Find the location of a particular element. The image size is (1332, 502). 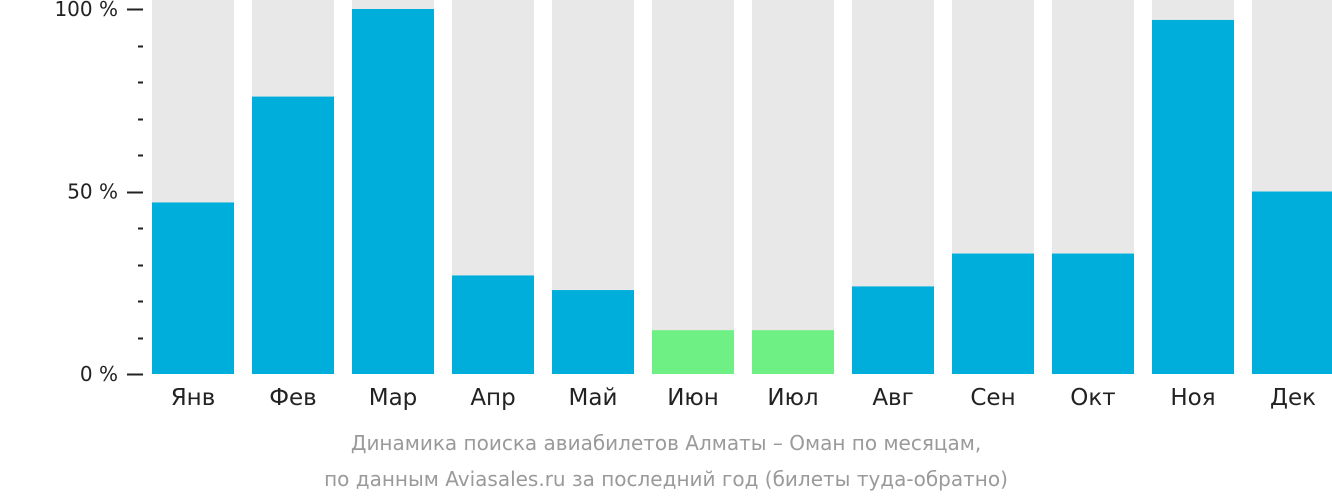

x-axis-tick-label: Фев is located at coordinates (293, 398).